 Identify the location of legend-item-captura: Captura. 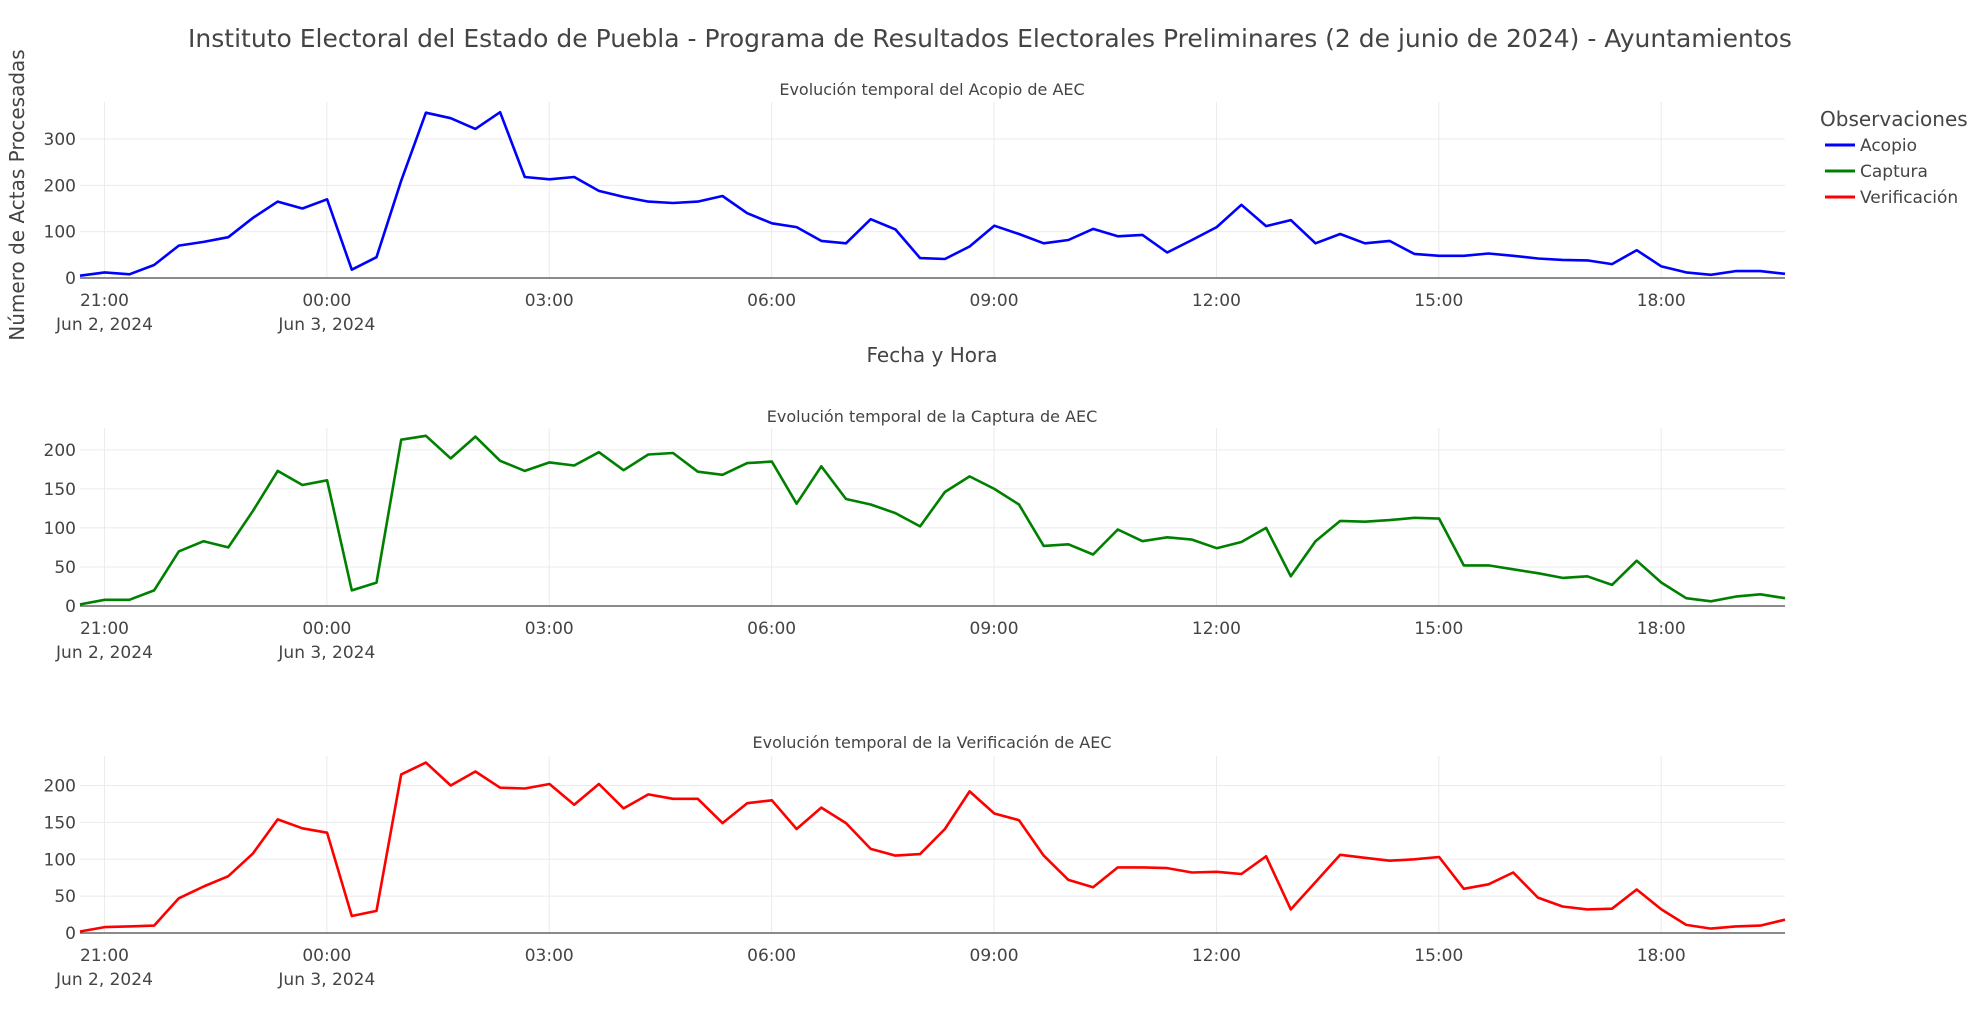
(1876, 172).